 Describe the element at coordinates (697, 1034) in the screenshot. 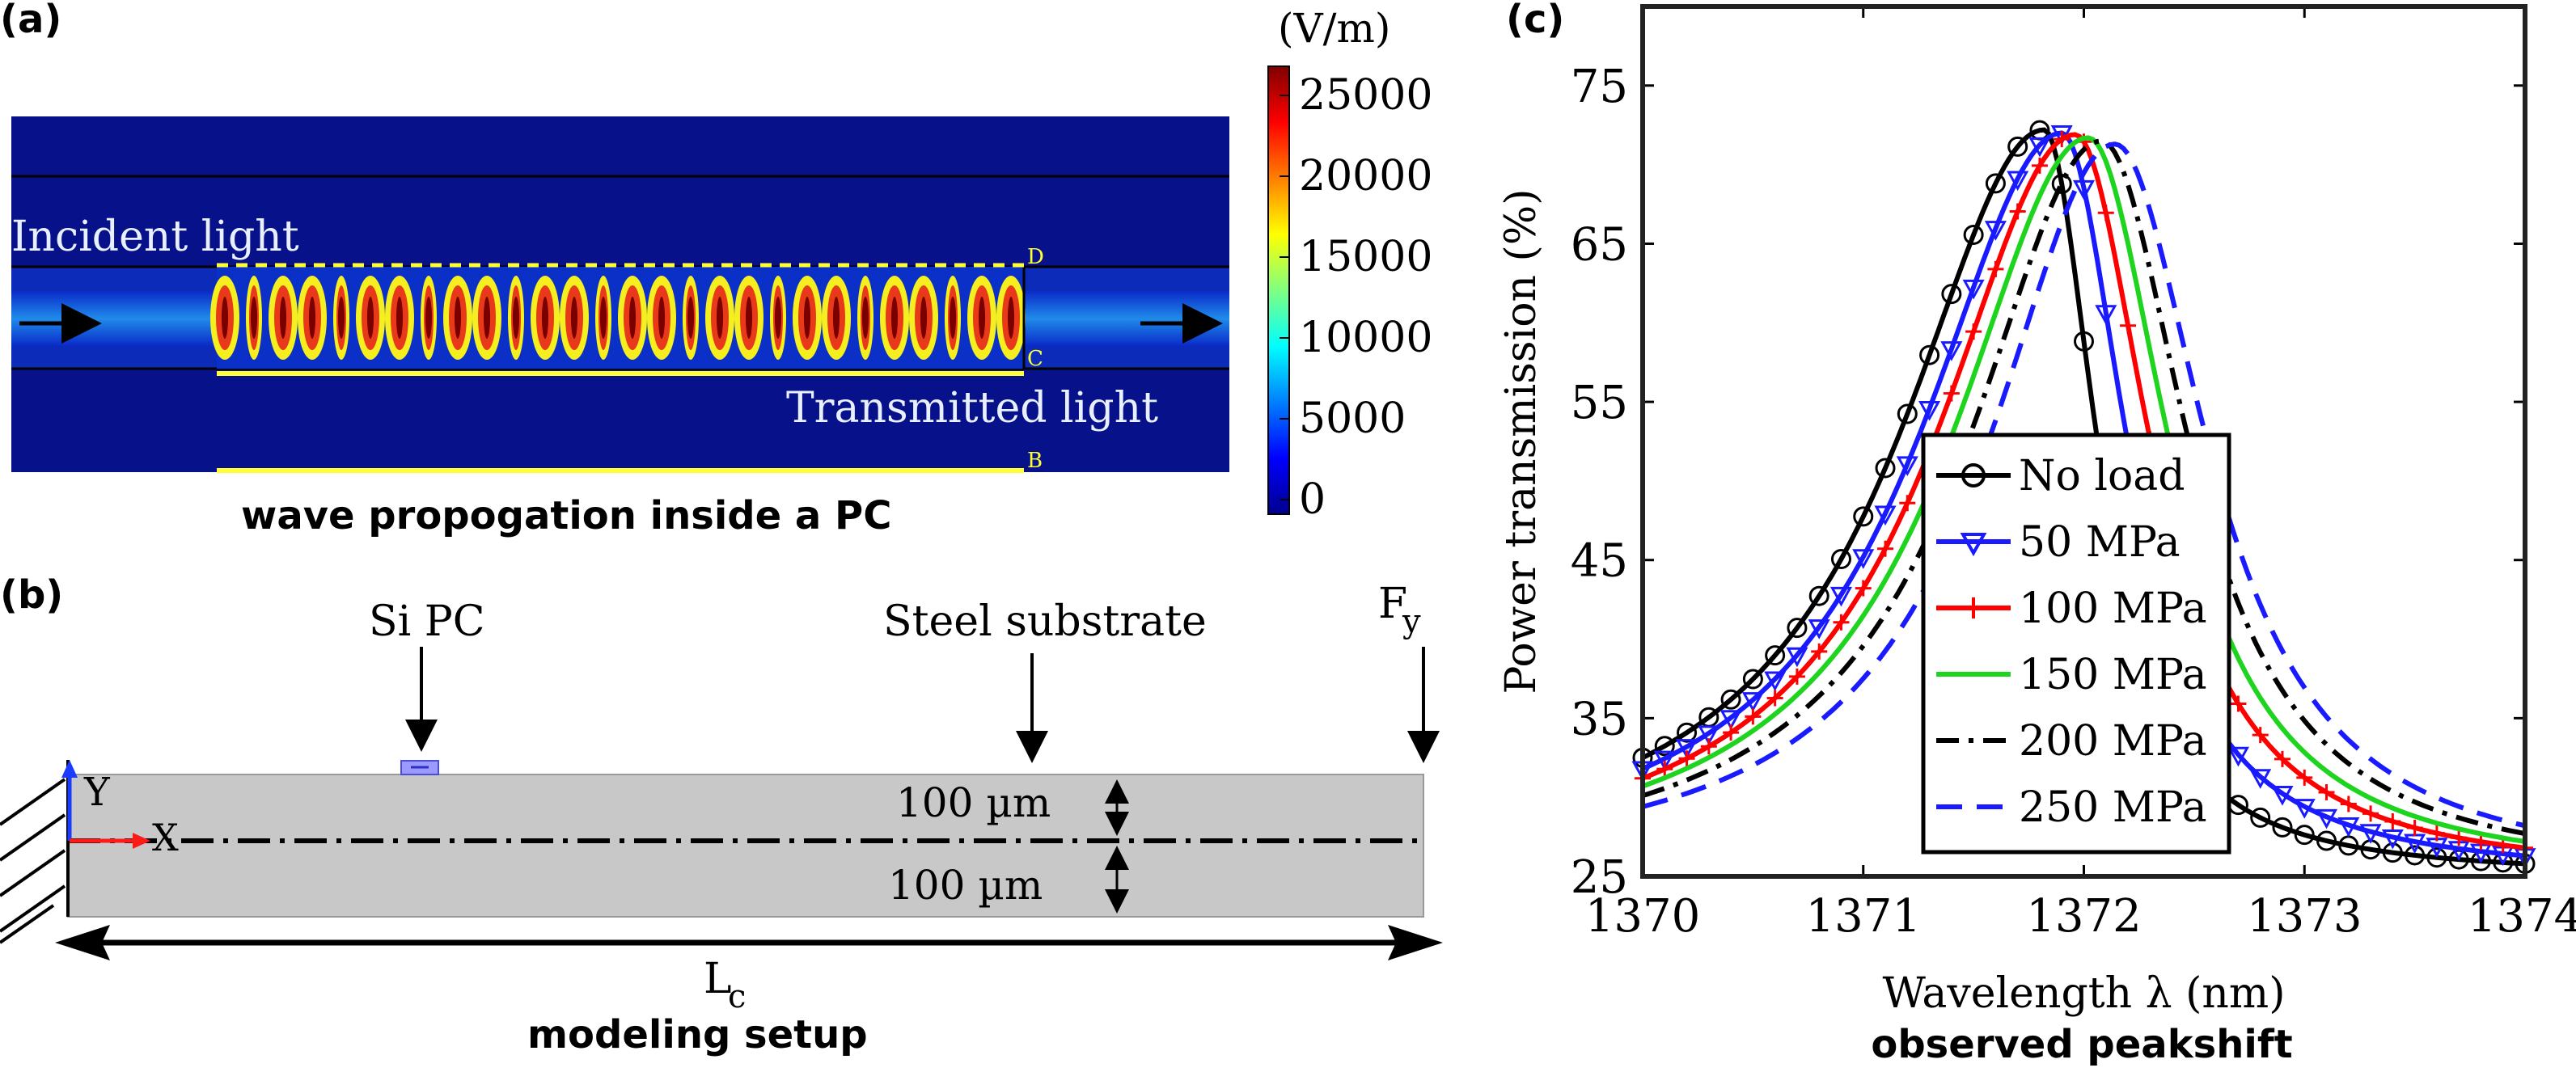

I see `panel-b-caption: modeling setup` at that location.